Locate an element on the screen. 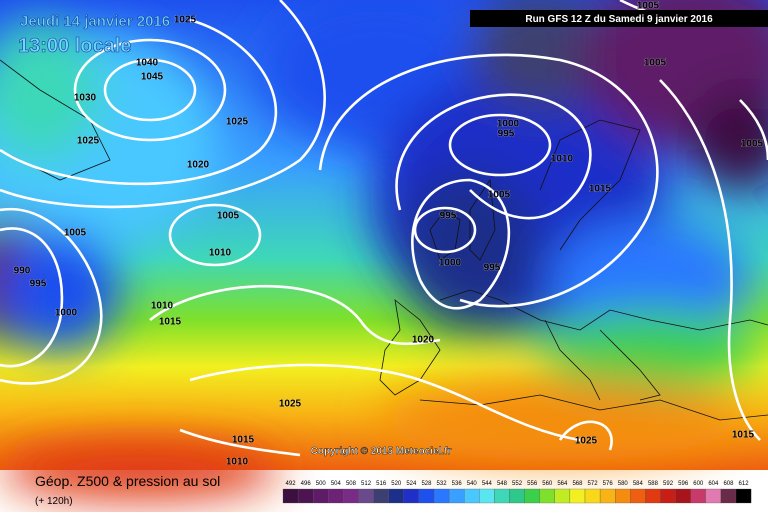 The height and width of the screenshot is (517, 768). legend-label: 596 is located at coordinates (683, 484).